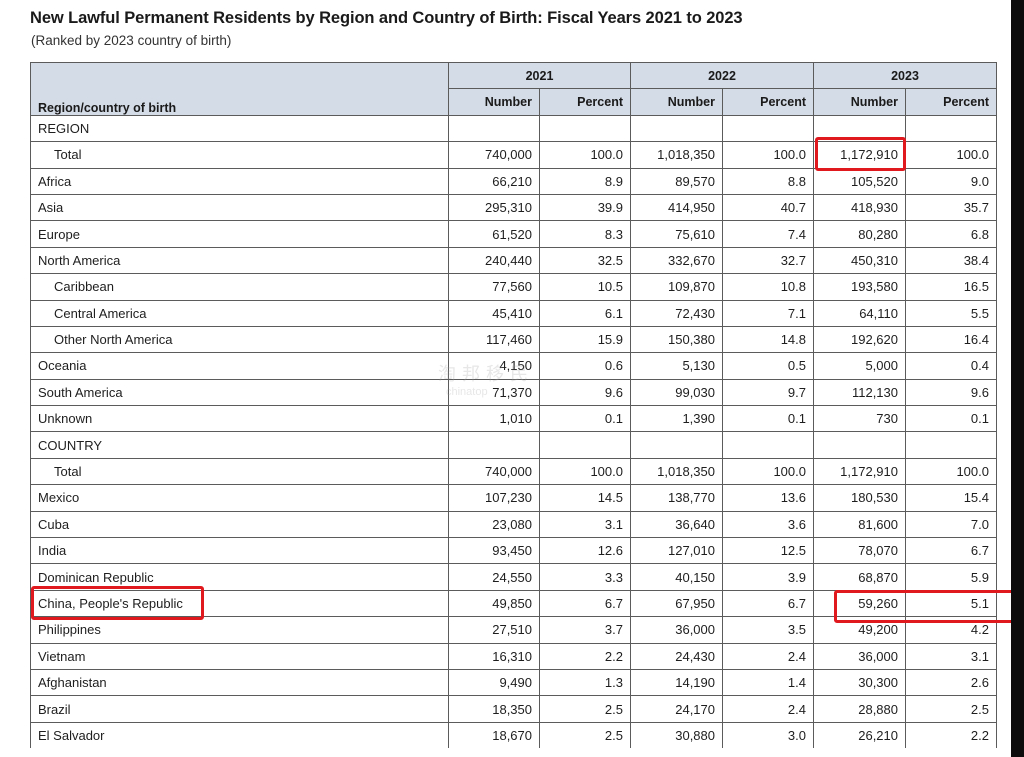  What do you see at coordinates (513, 234) in the screenshot?
I see `table-row: Europe 61,520 8.3 75,610 7.4 80,280 6.8` at bounding box center [513, 234].